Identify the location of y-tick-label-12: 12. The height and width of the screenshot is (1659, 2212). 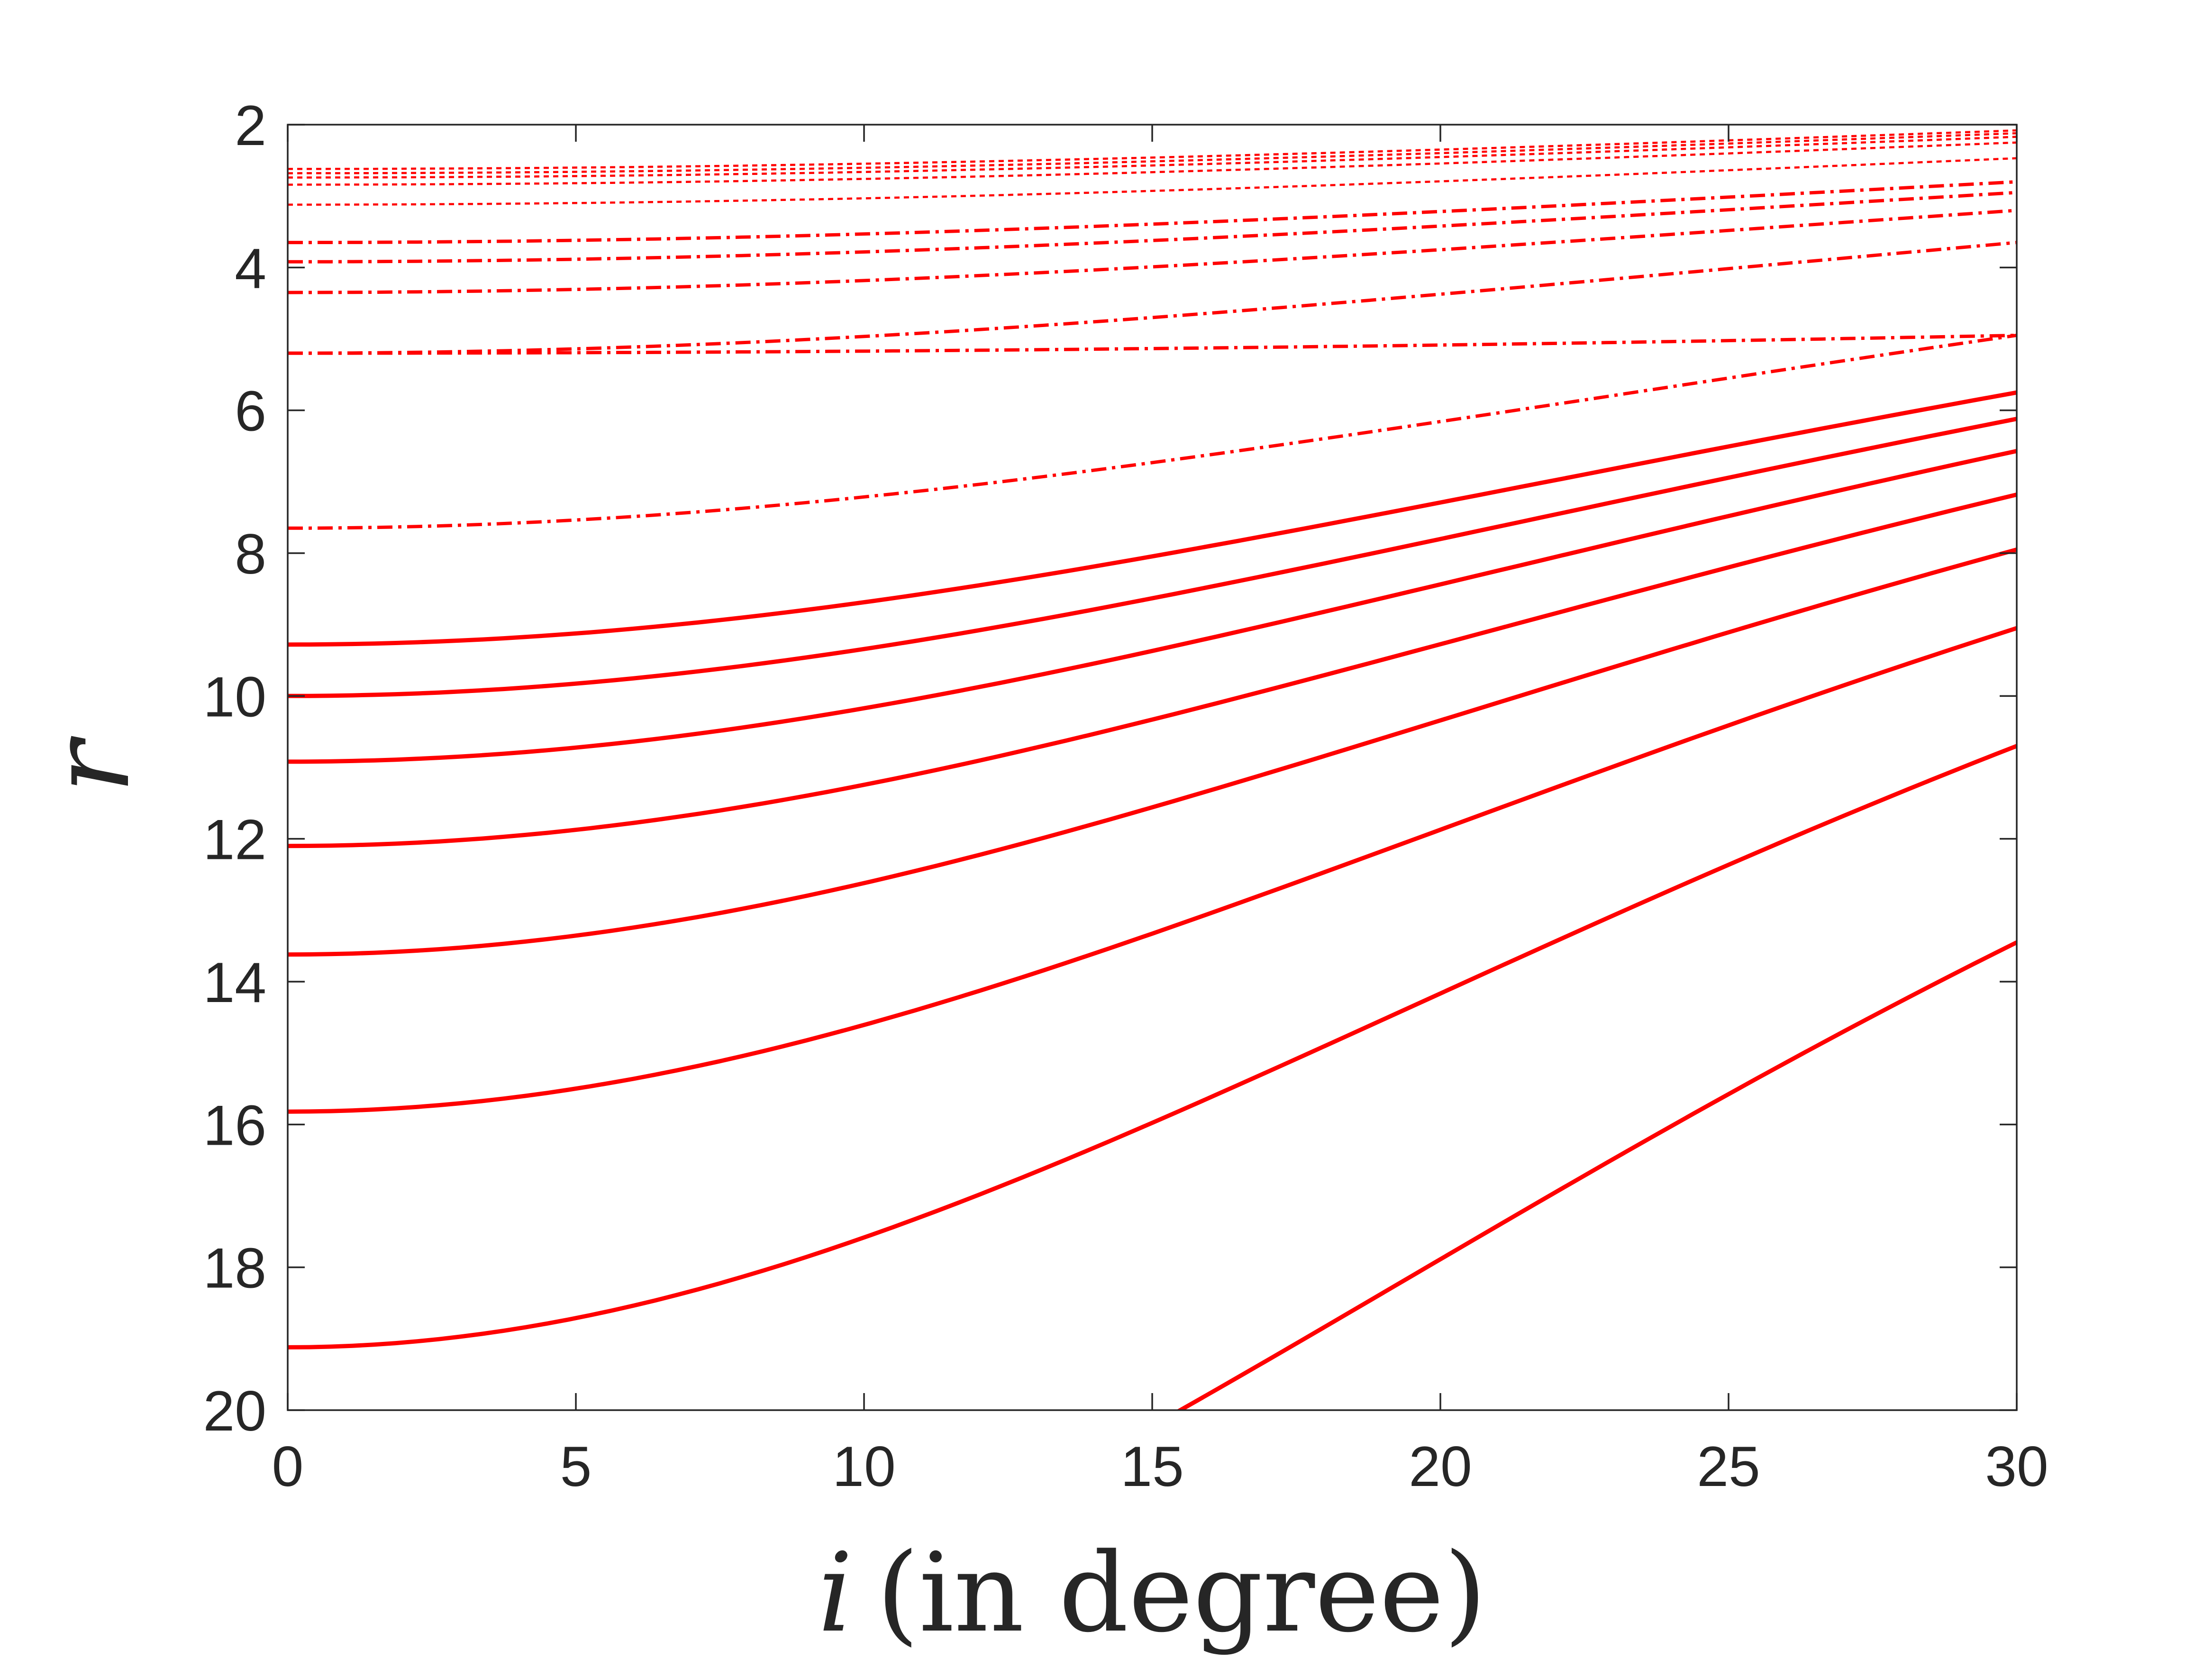
(234, 840).